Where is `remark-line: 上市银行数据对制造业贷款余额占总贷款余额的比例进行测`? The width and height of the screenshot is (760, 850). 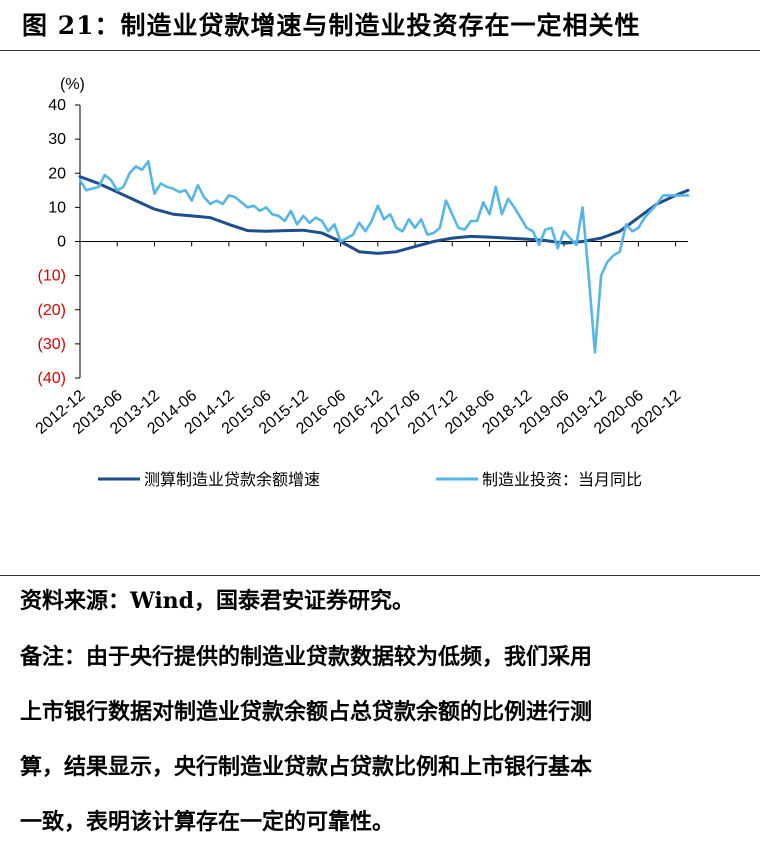 remark-line: 上市银行数据对制造业贷款余额占总贷款余额的比例进行测 is located at coordinates (306, 712).